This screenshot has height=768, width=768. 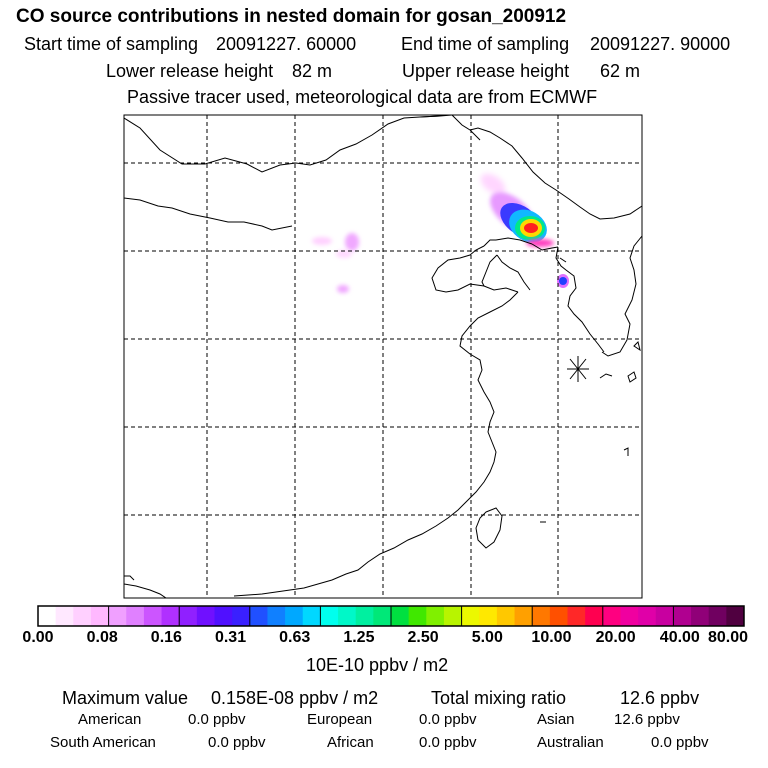 I want to click on colorbar-tick-label: 0.31, so click(x=230, y=637).